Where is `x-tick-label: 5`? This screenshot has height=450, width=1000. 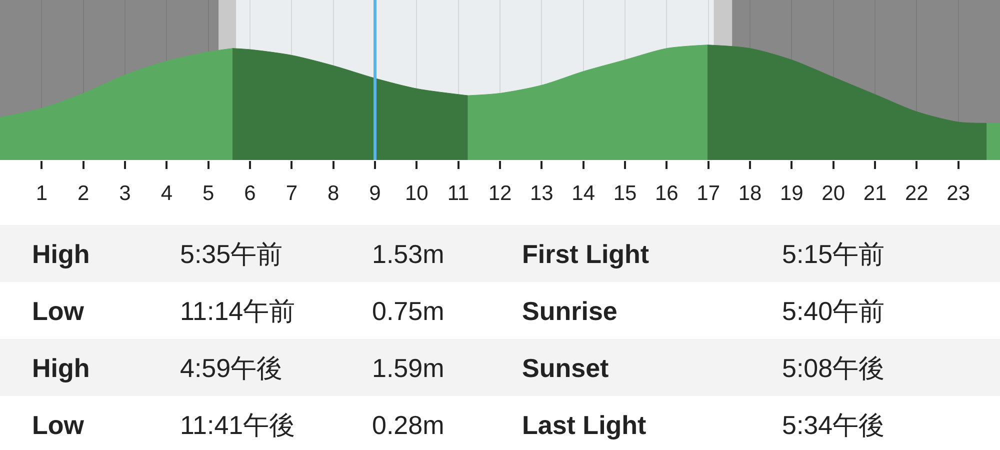 x-tick-label: 5 is located at coordinates (208, 194).